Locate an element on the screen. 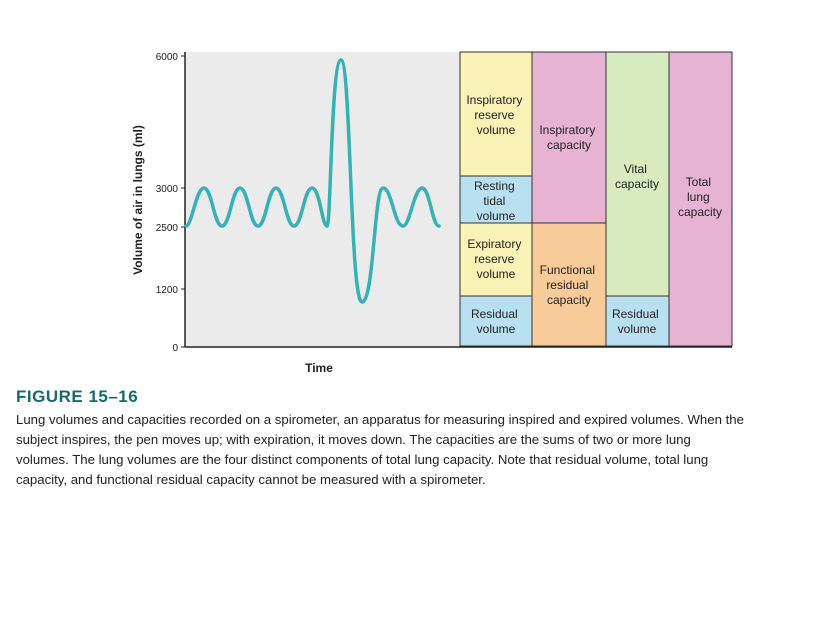  resting-tidal-volume-box is located at coordinates (496, 199).